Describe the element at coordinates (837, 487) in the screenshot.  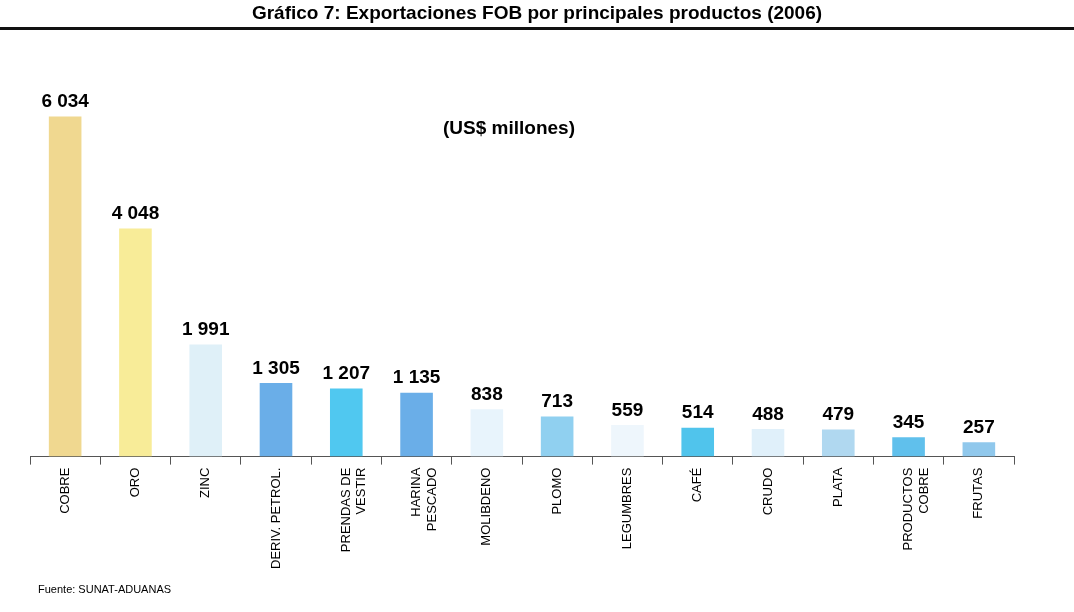
I see `x-tick-label: PLATA` at that location.